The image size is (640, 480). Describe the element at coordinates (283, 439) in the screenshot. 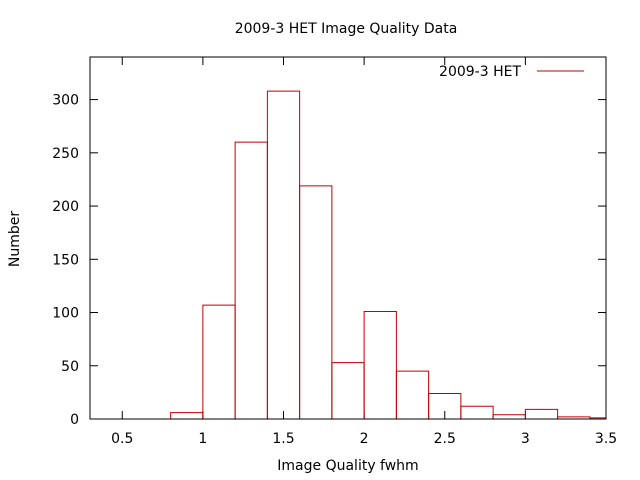

I see `x-tick-label: 1.5` at that location.